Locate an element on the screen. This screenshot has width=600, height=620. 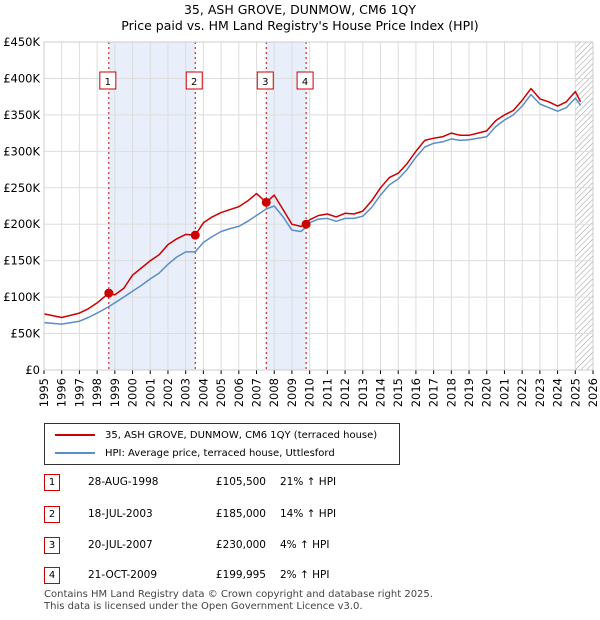
x-tick-label: 1999 is located at coordinates (115, 392).